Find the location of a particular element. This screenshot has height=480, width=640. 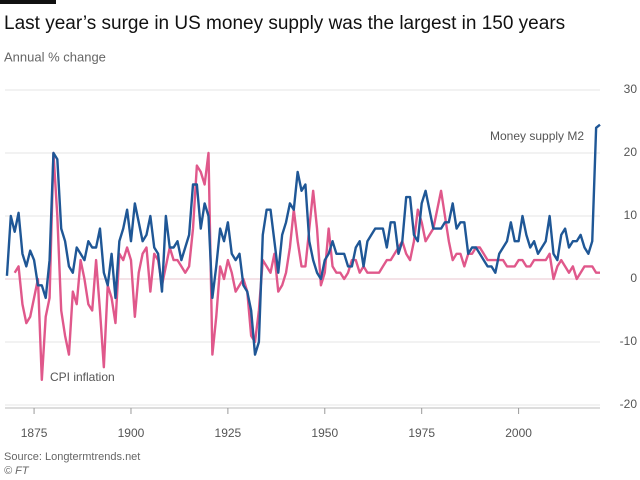

series-label: CPI inflation is located at coordinates (82, 377).